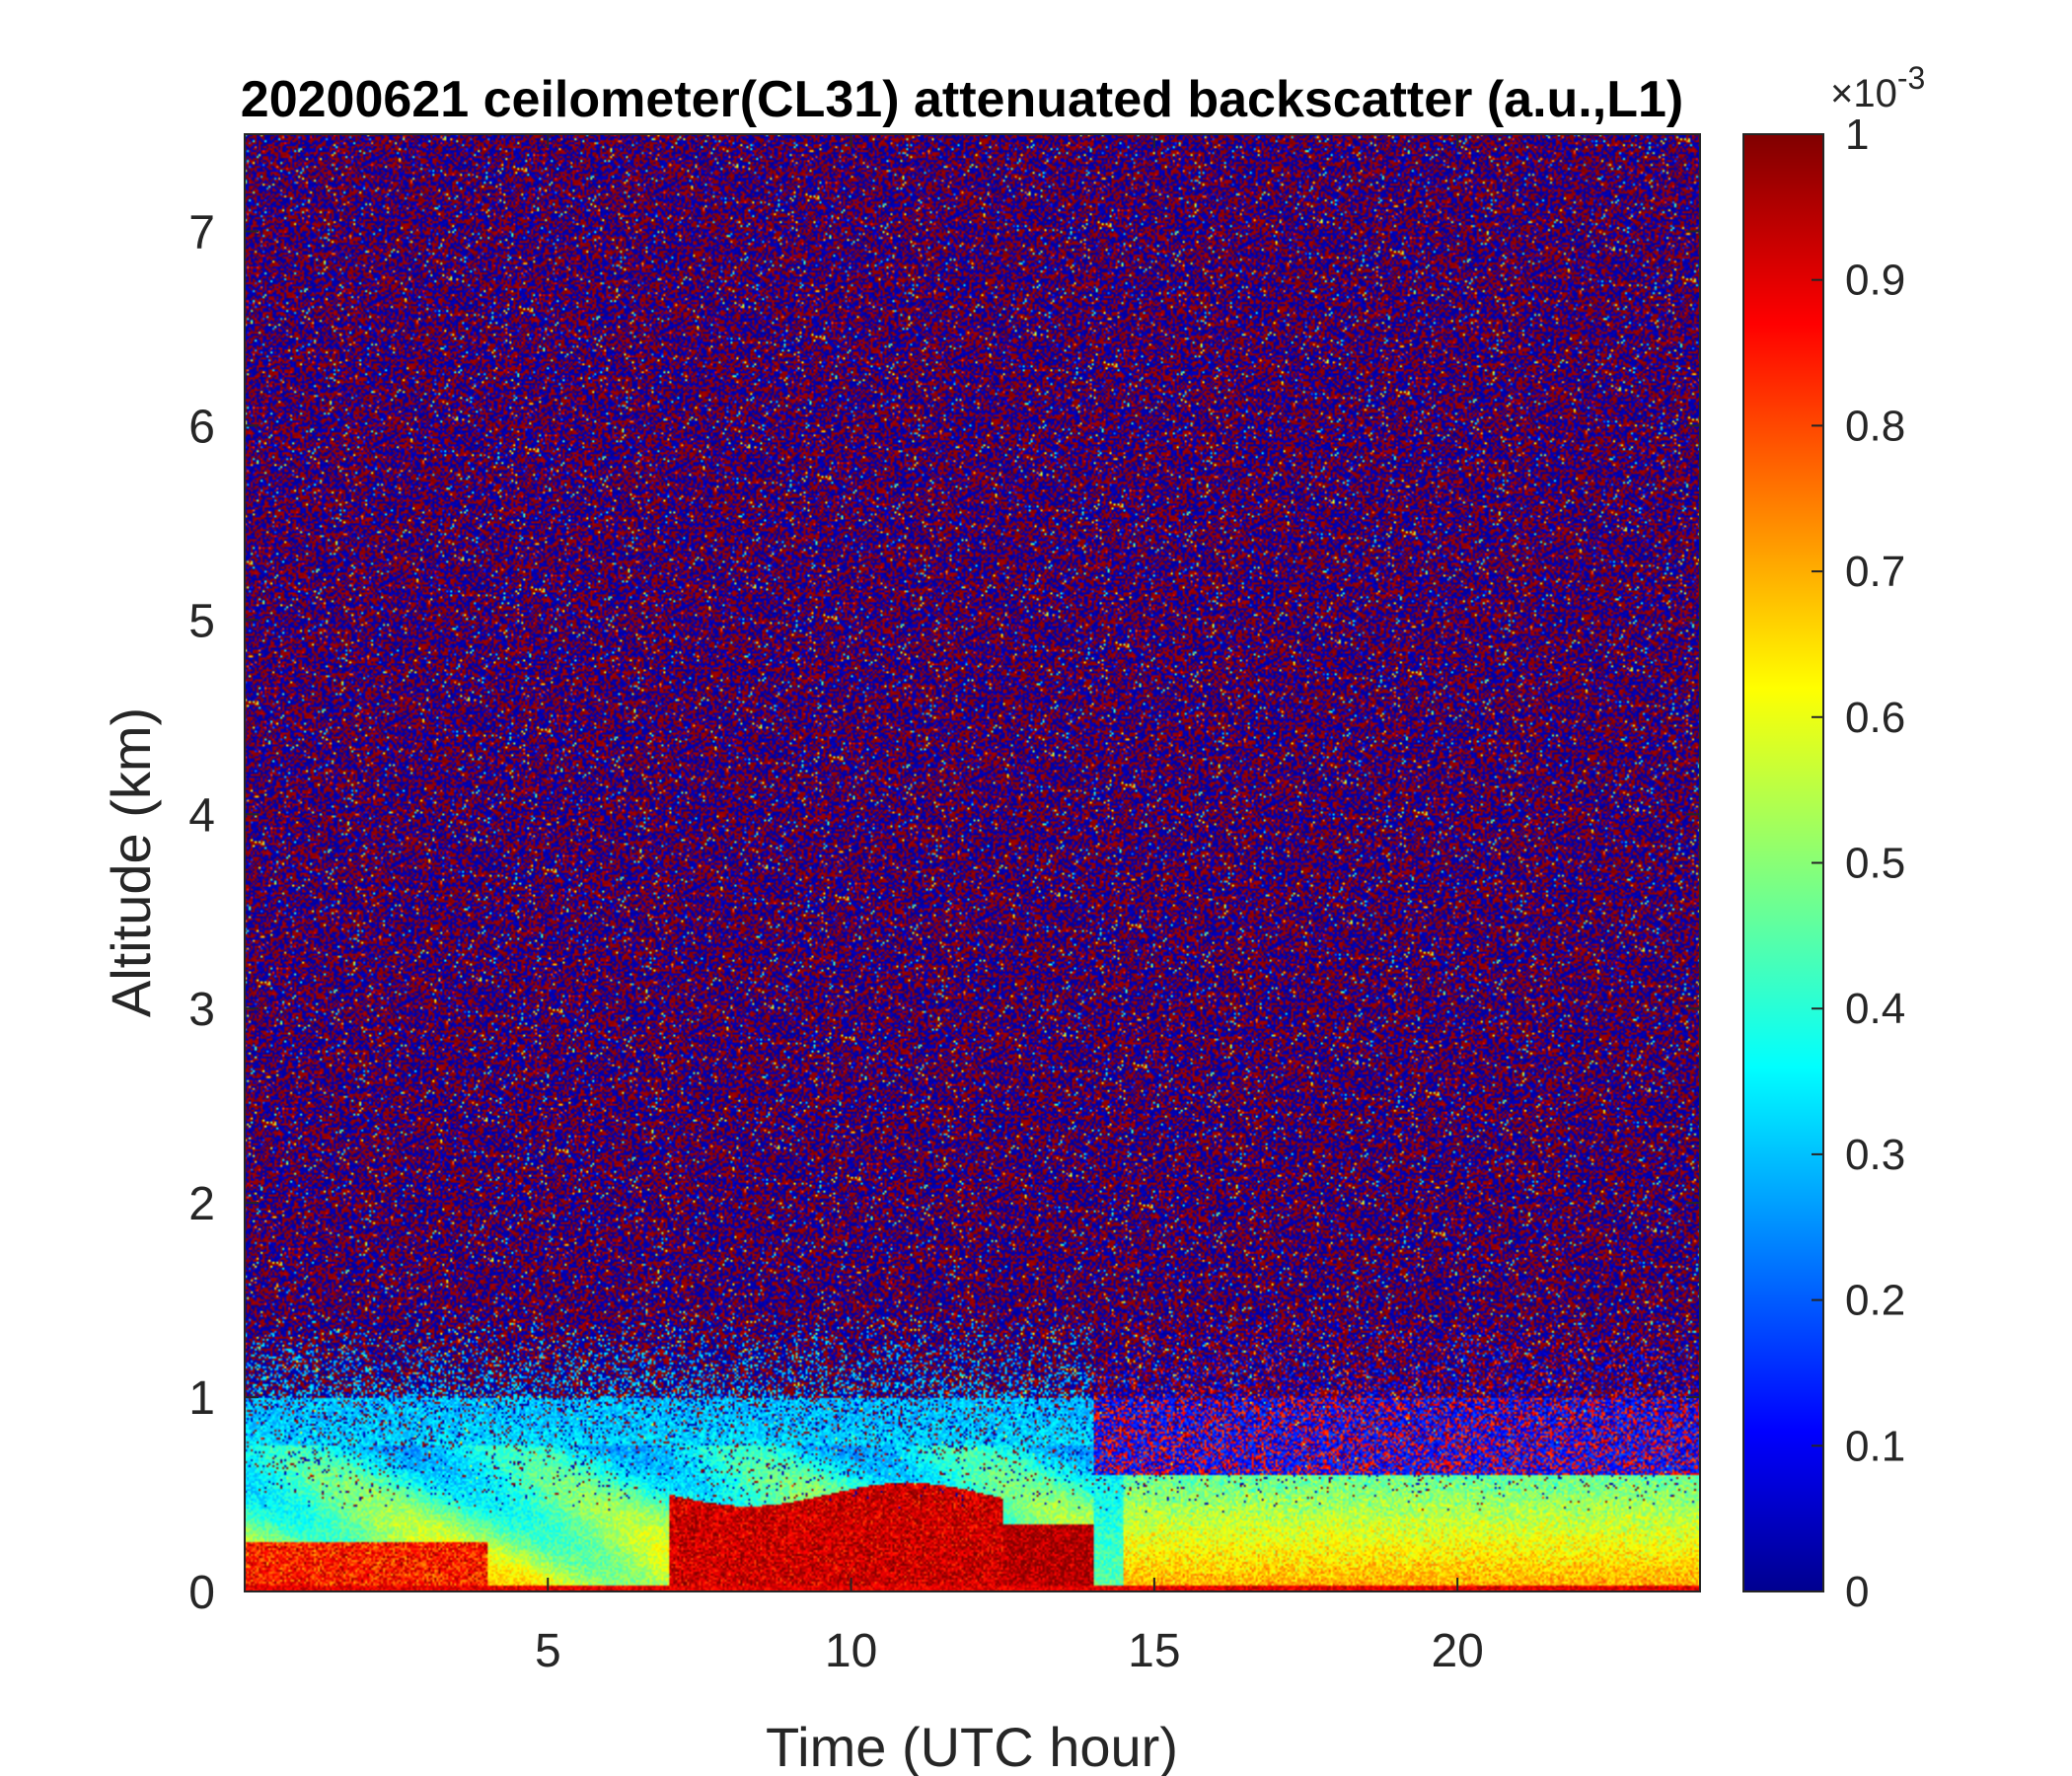 Image resolution: width=2072 pixels, height=1776 pixels. What do you see at coordinates (1857, 135) in the screenshot?
I see `colorbar-tick-label: 1` at bounding box center [1857, 135].